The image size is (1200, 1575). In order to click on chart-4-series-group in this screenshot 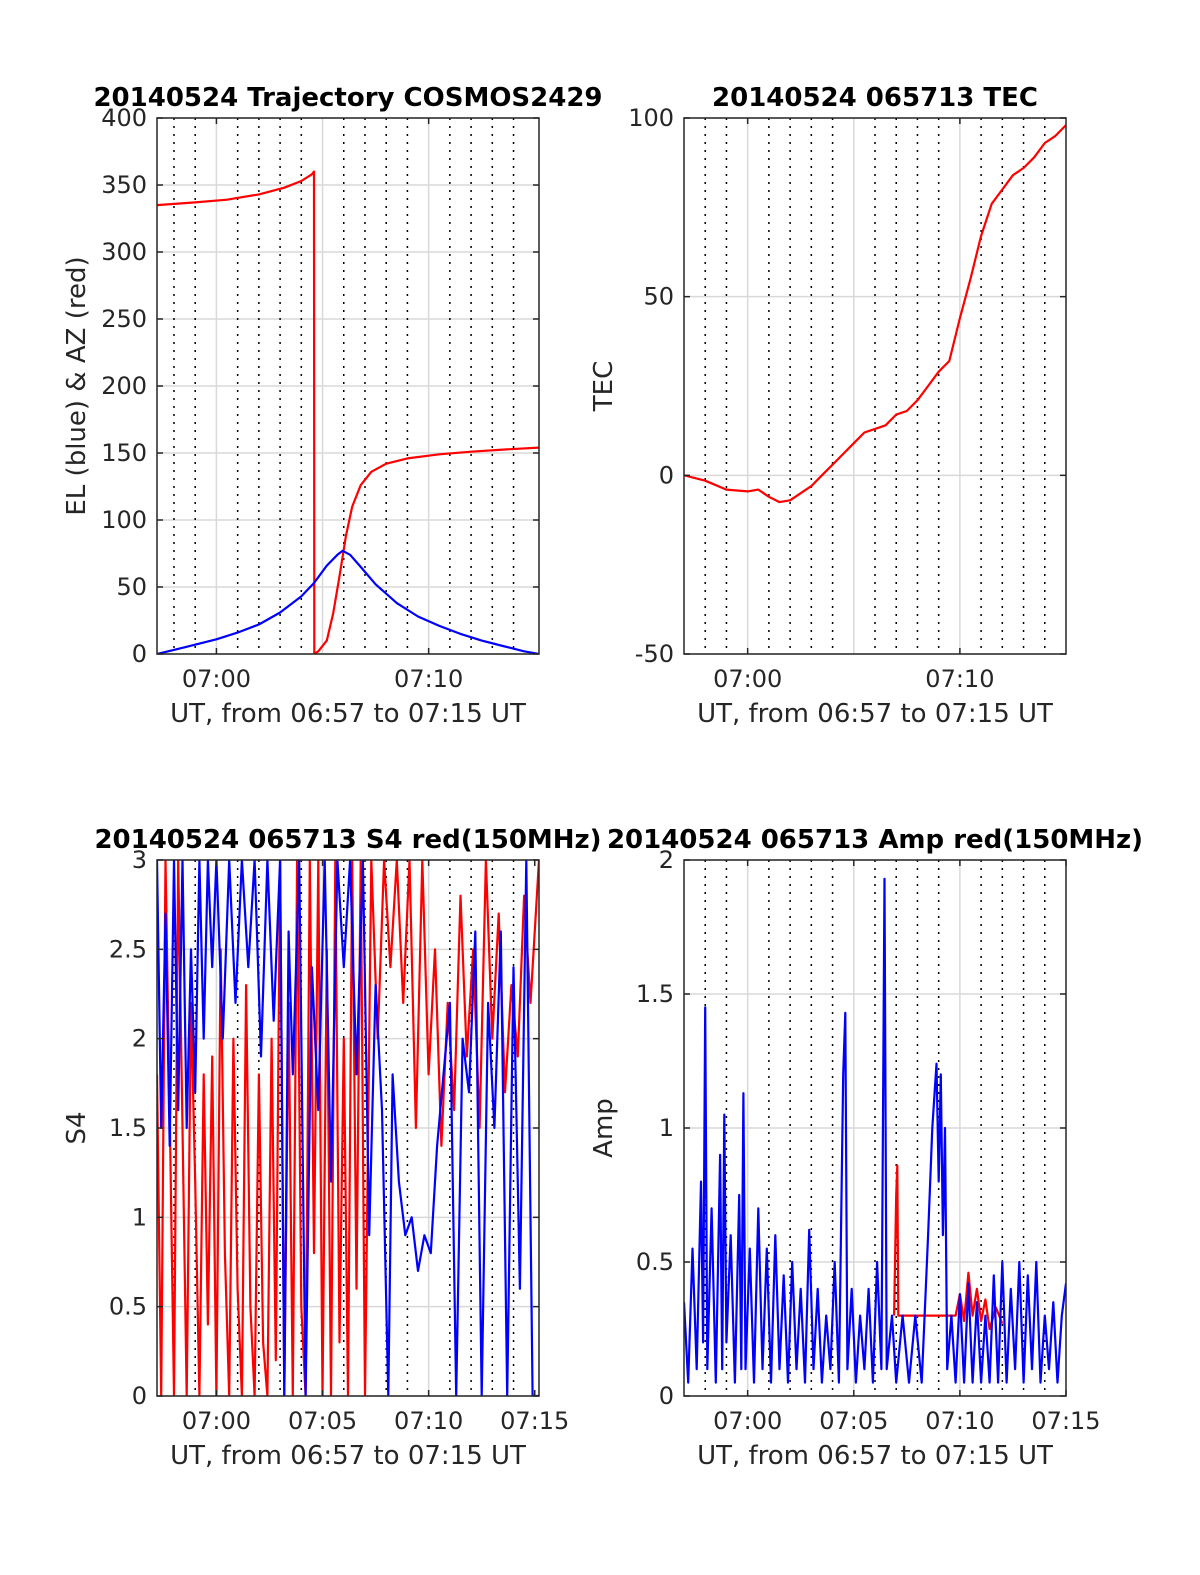, I will do `click(875, 1130)`.